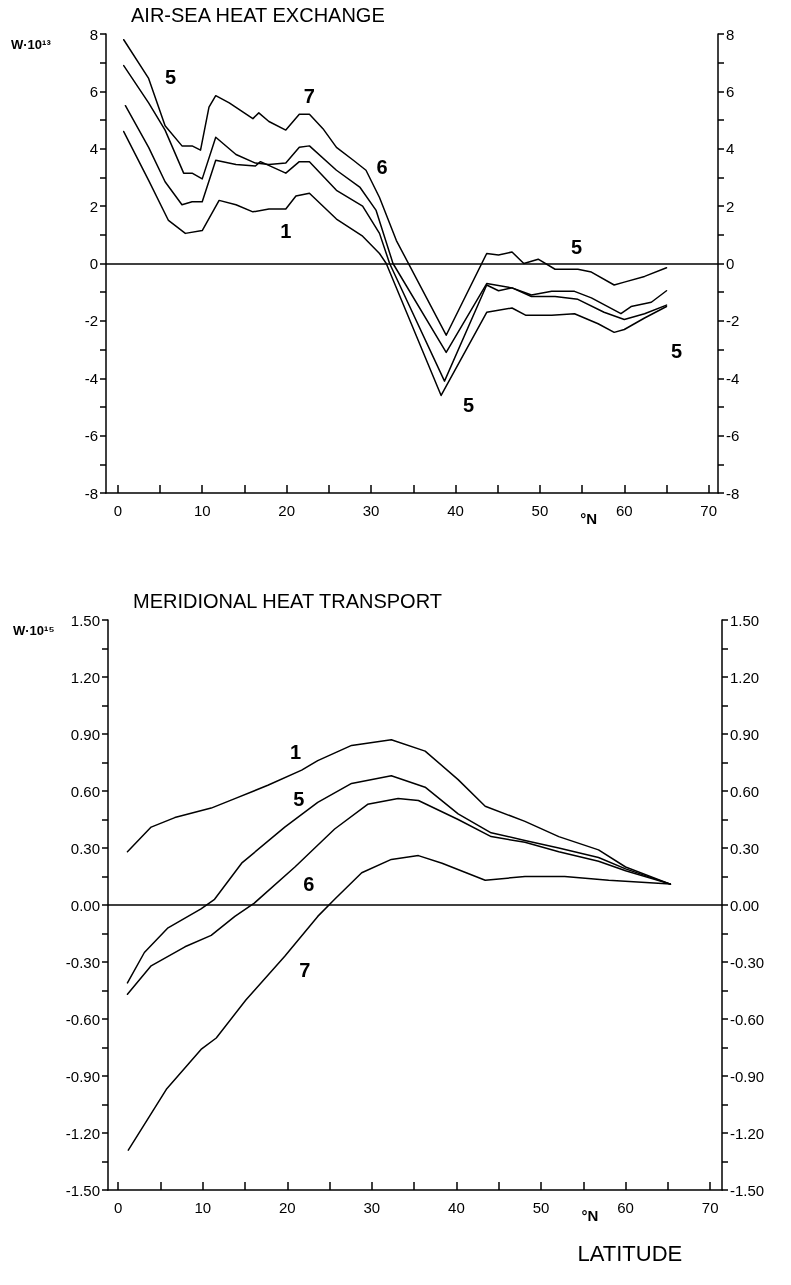 The height and width of the screenshot is (1285, 791). What do you see at coordinates (82, 1019) in the screenshot?
I see `y-tick-label: -0.60` at bounding box center [82, 1019].